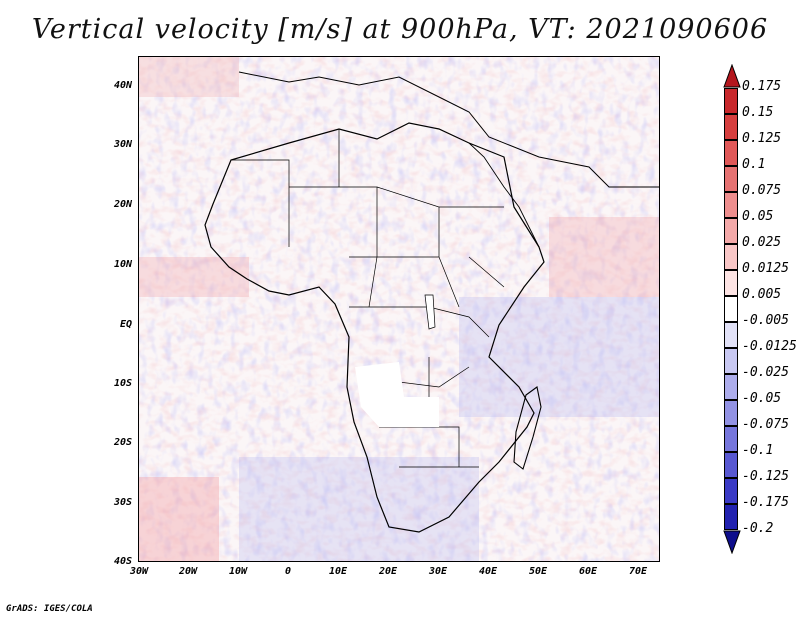 The width and height of the screenshot is (800, 618). I want to click on colorbar-label: 0.005, so click(762, 294).